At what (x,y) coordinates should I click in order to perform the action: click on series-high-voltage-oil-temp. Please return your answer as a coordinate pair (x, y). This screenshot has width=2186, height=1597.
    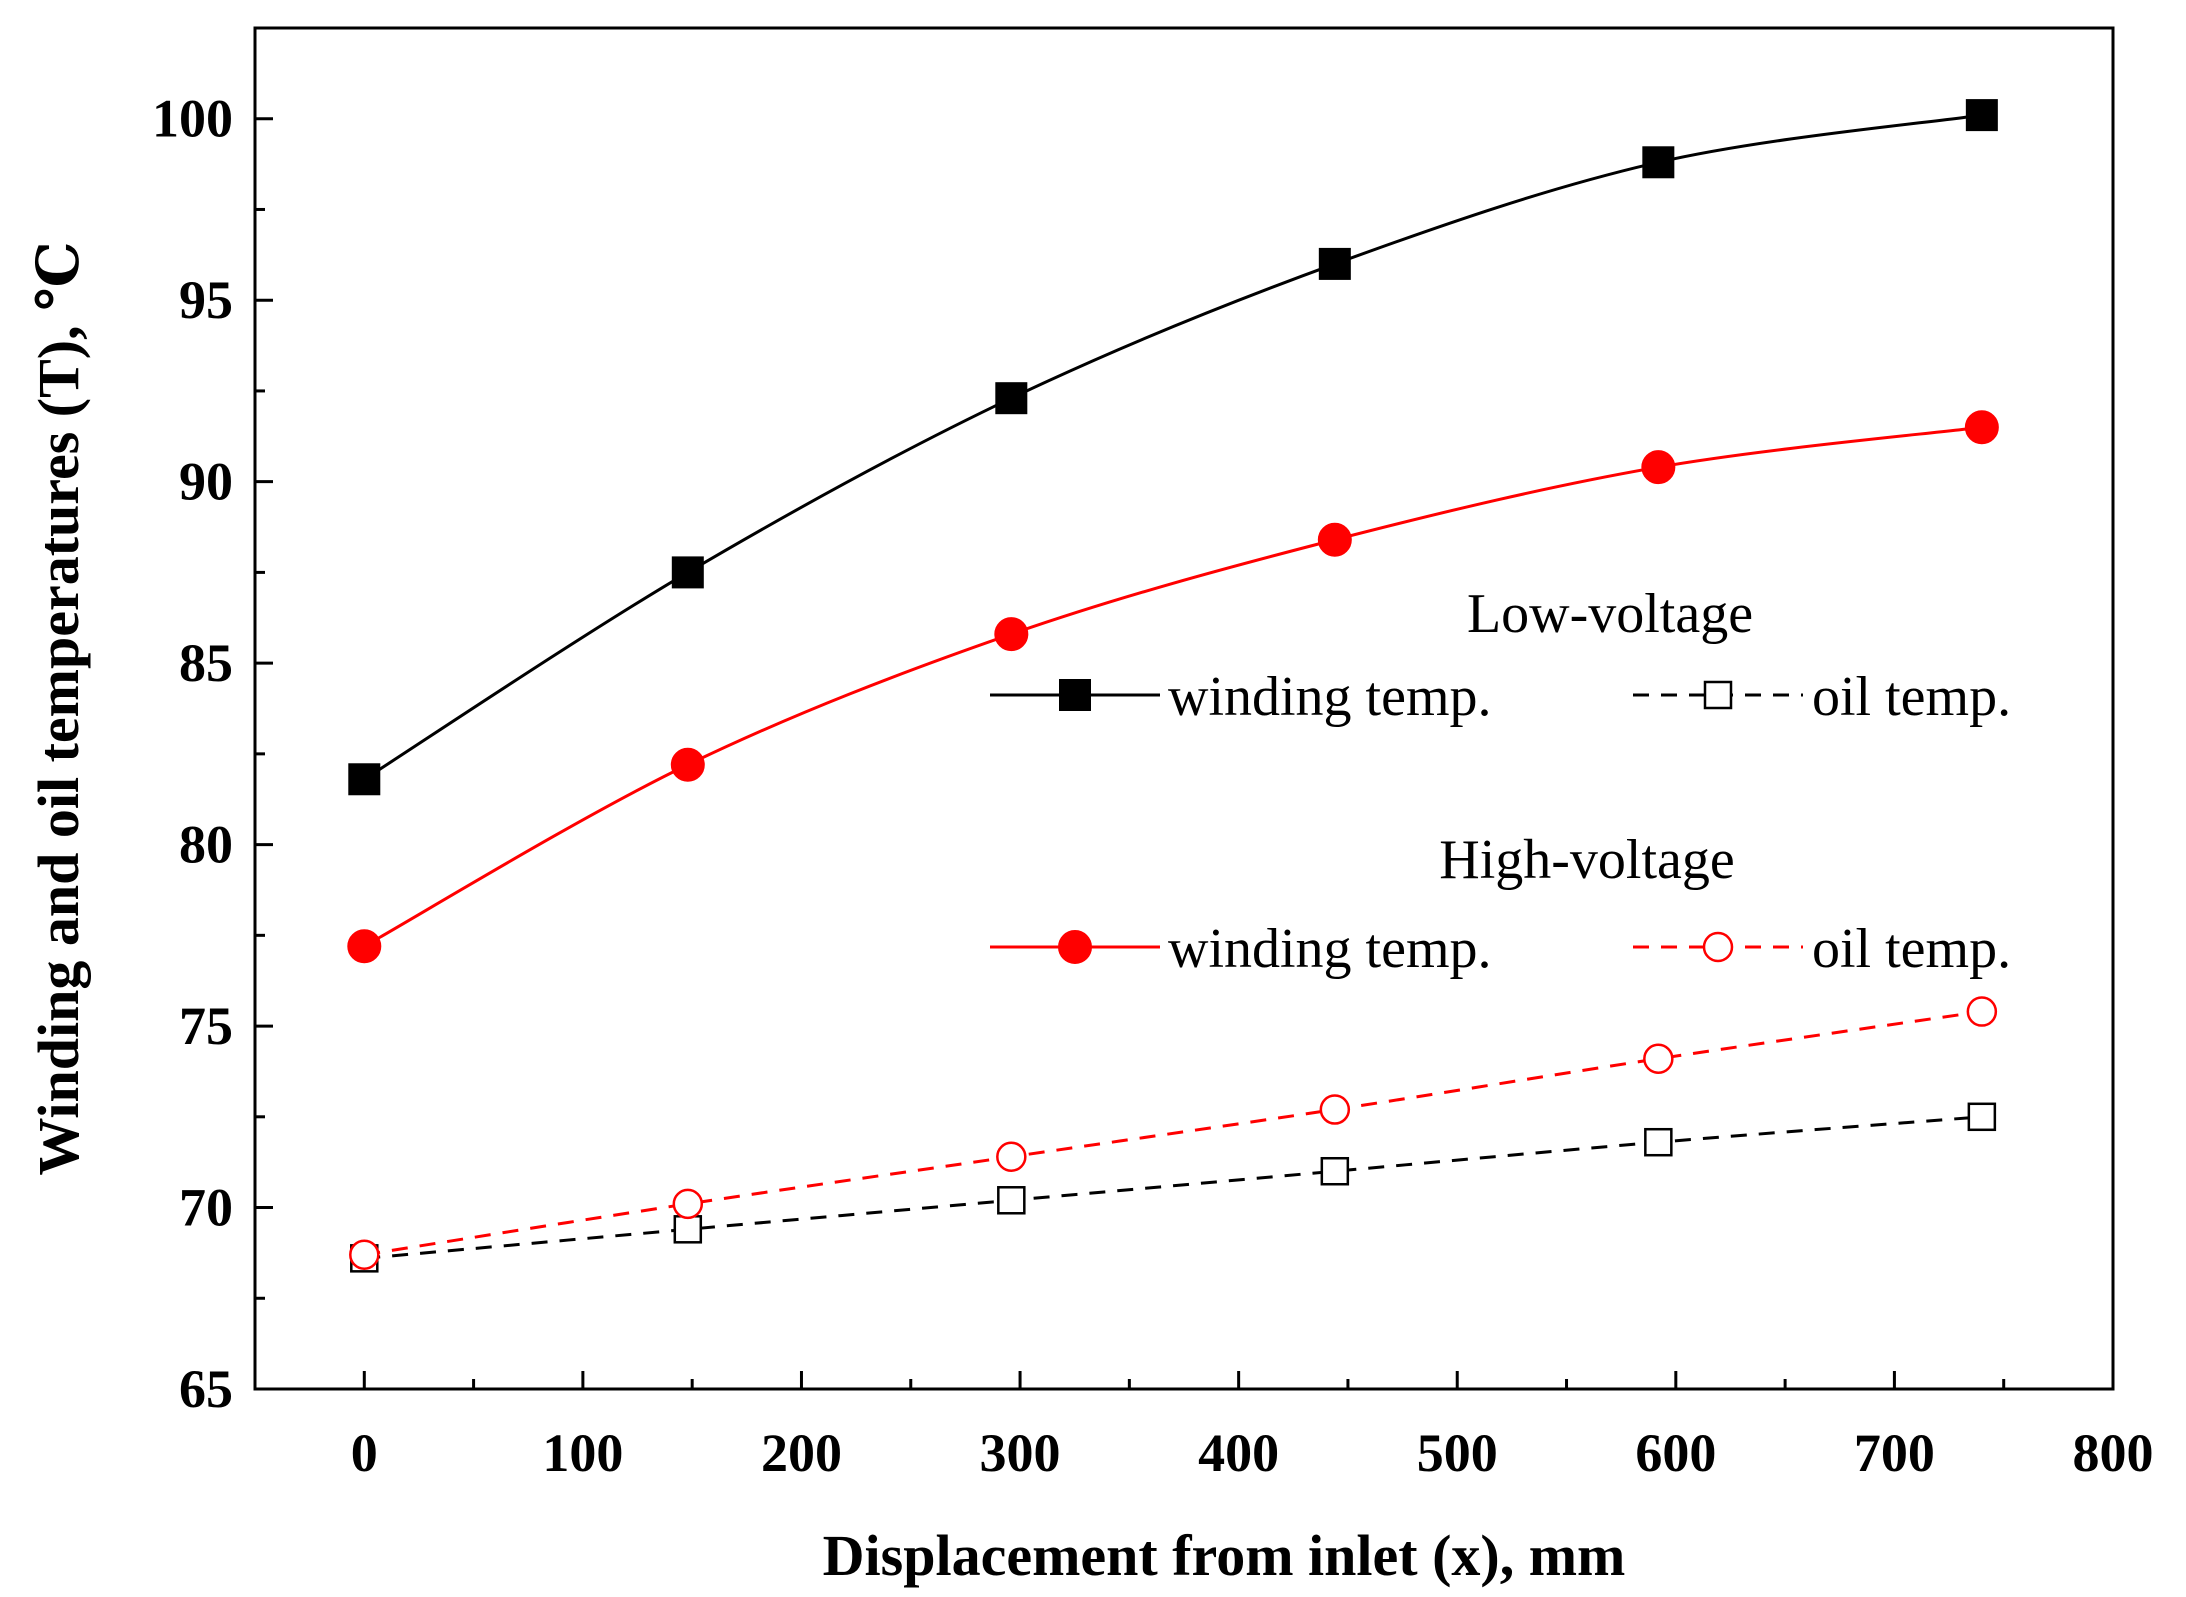
    Looking at the image, I should click on (1173, 1133).